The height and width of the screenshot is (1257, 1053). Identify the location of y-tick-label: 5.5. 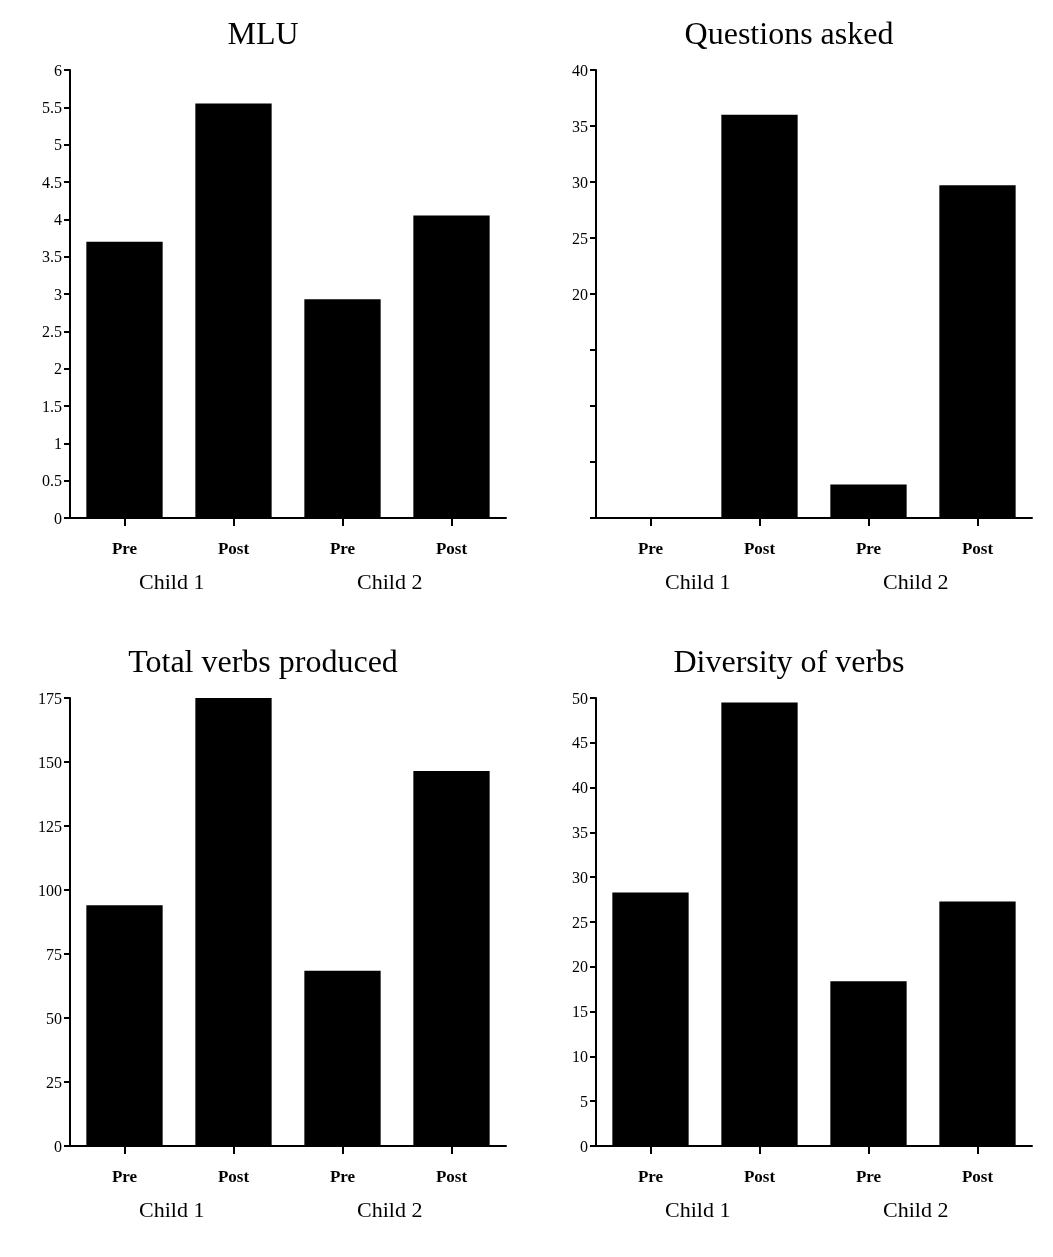
(52, 107).